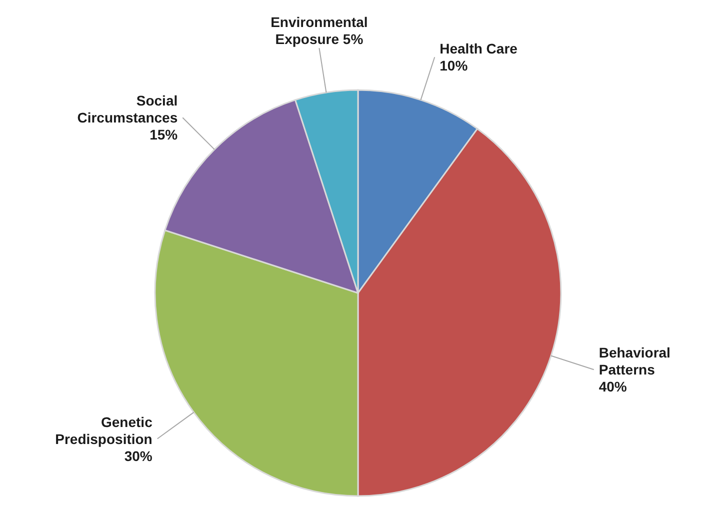  What do you see at coordinates (454, 66) in the screenshot?
I see `data-label: 10%` at bounding box center [454, 66].